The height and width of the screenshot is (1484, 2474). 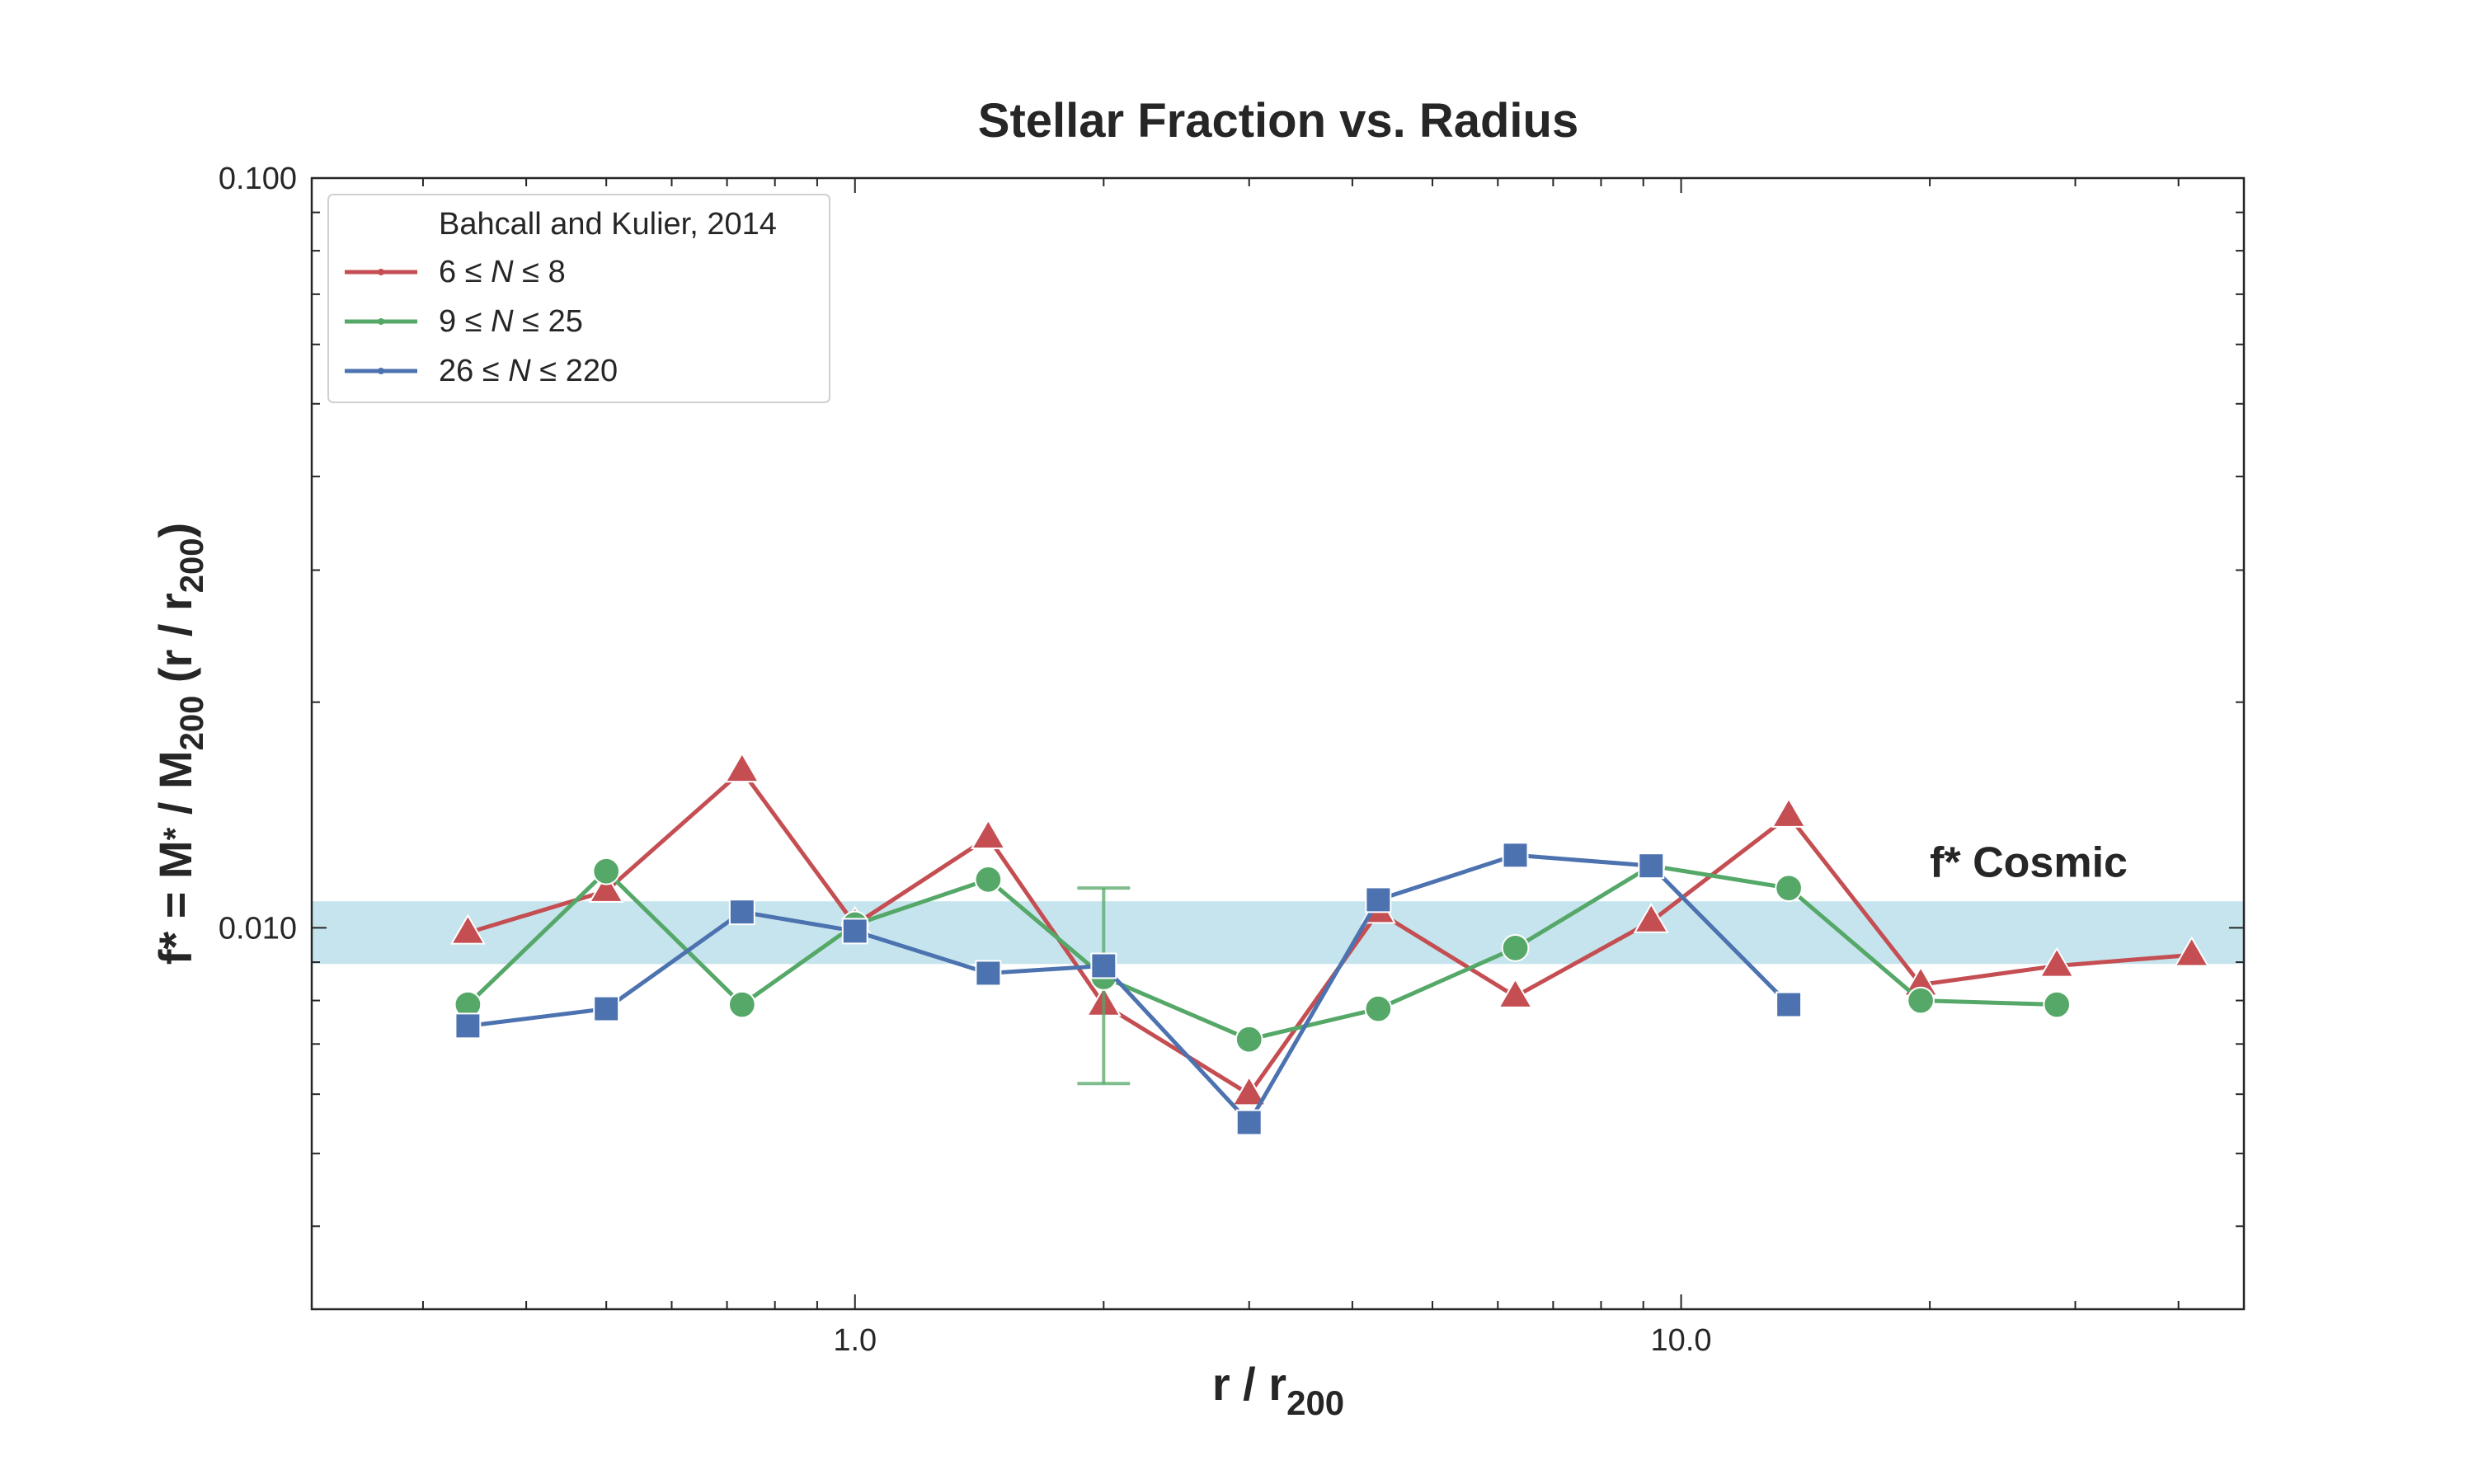 I want to click on x-axis-label-subscript: 200, so click(x=1315, y=1402).